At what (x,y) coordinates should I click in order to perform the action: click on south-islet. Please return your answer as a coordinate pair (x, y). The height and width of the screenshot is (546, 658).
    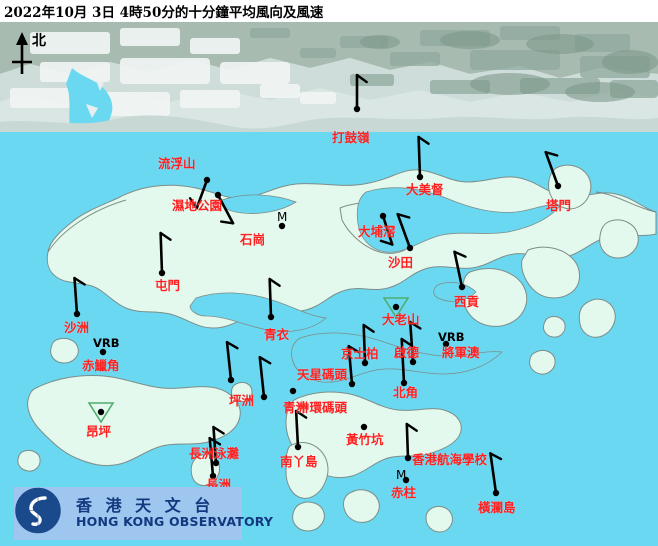
    Looking at the image, I should click on (361, 506).